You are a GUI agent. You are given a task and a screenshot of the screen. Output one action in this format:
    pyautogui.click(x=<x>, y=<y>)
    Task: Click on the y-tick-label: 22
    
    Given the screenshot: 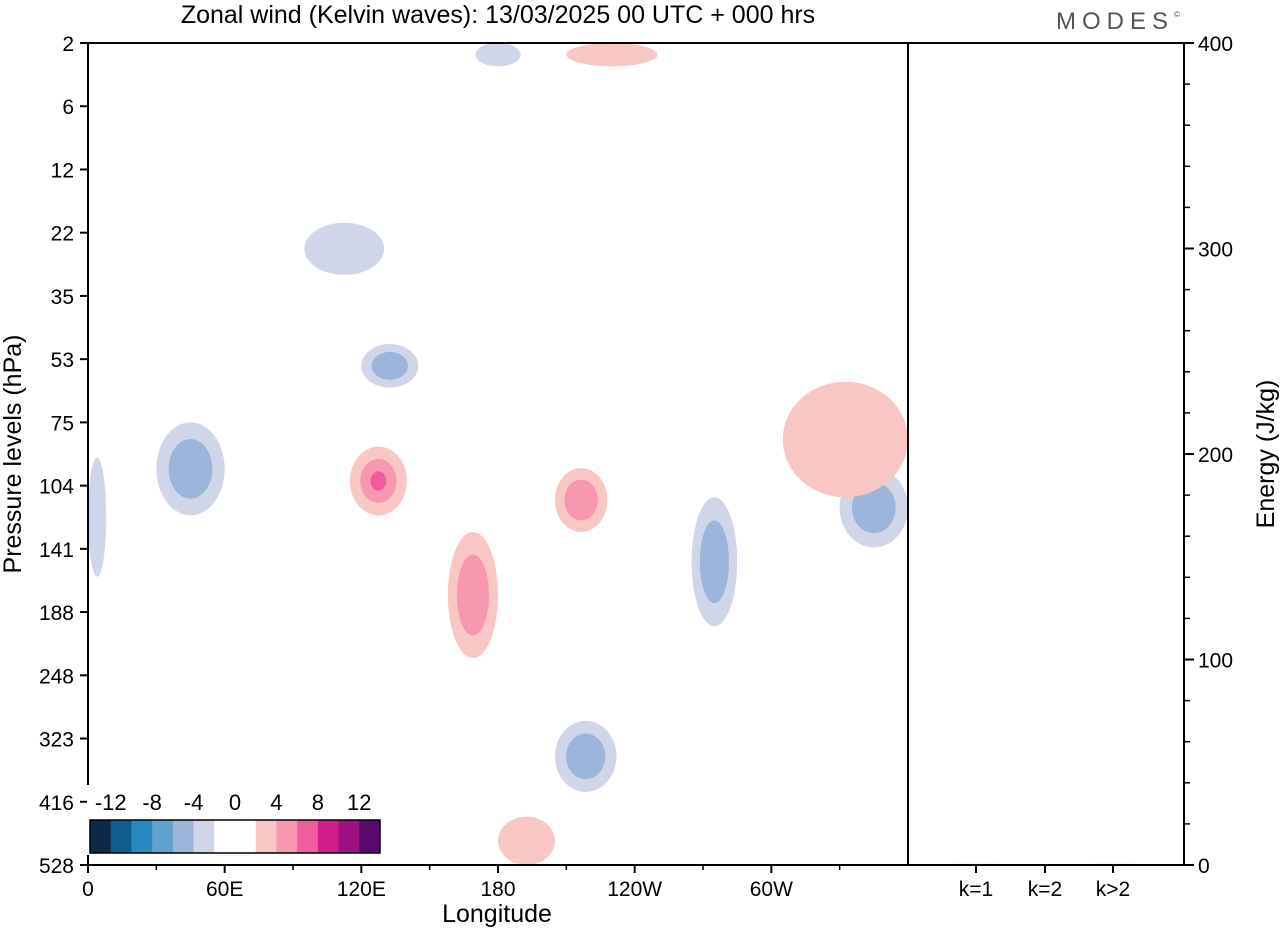 What is the action you would take?
    pyautogui.click(x=62, y=234)
    